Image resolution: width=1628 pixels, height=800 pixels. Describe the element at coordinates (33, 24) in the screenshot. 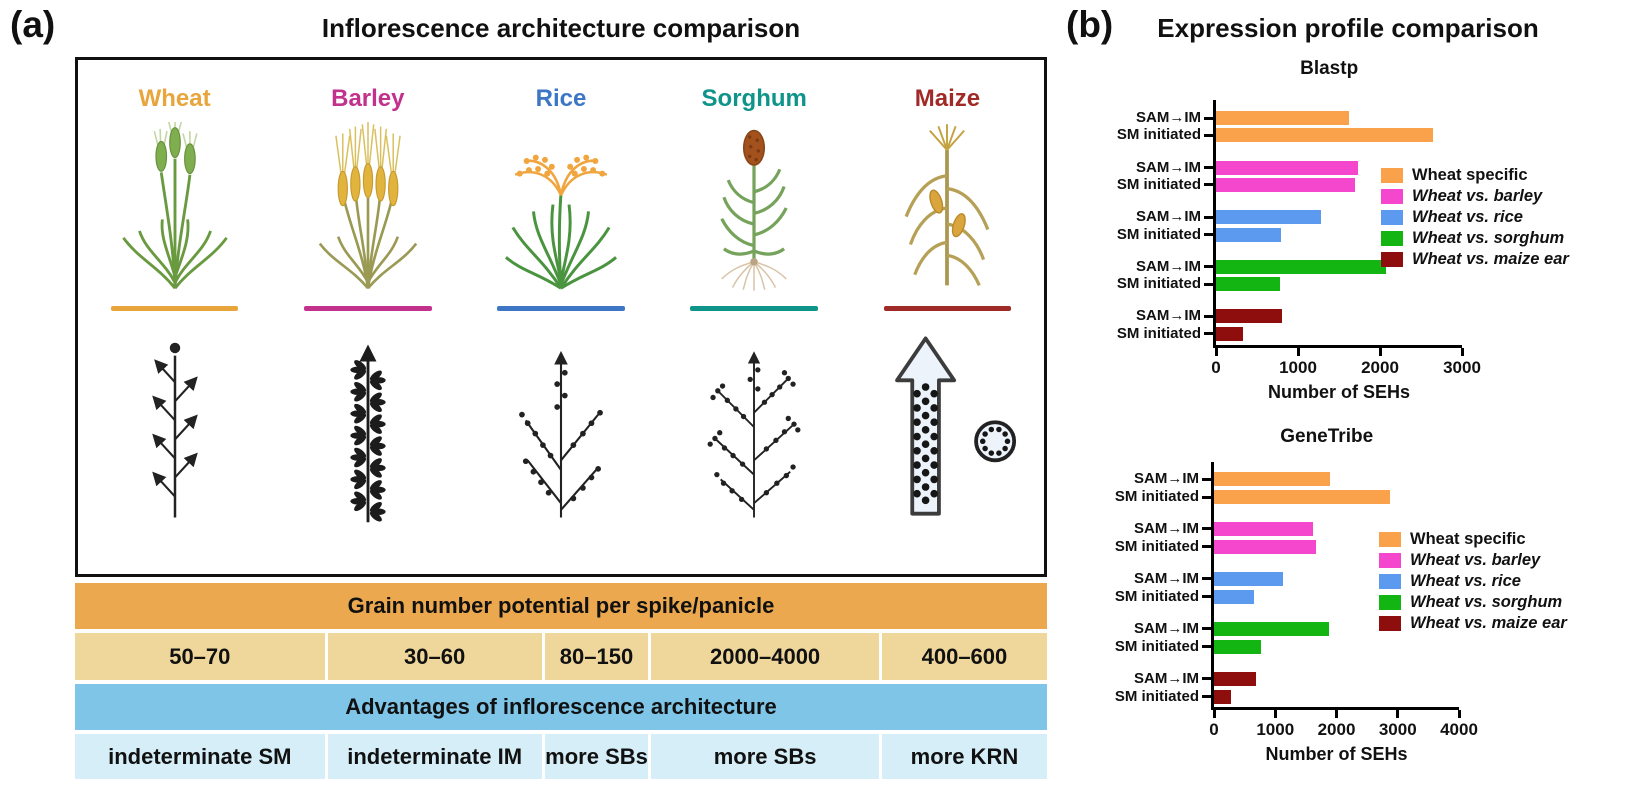

I see `panel-a-label: (a)` at that location.